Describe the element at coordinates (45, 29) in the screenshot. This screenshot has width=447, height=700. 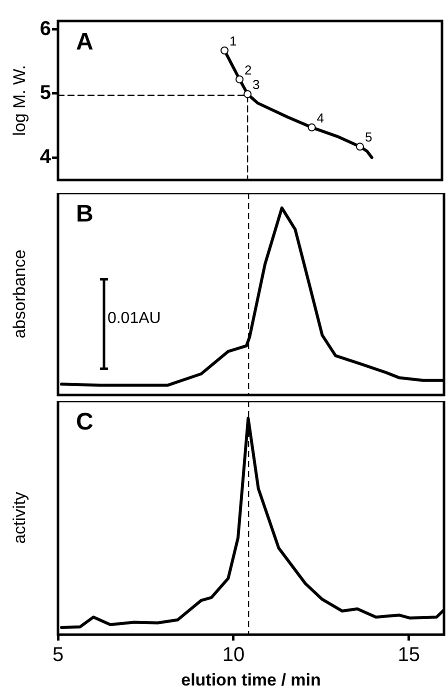
I see `y-tick-label: 6` at that location.